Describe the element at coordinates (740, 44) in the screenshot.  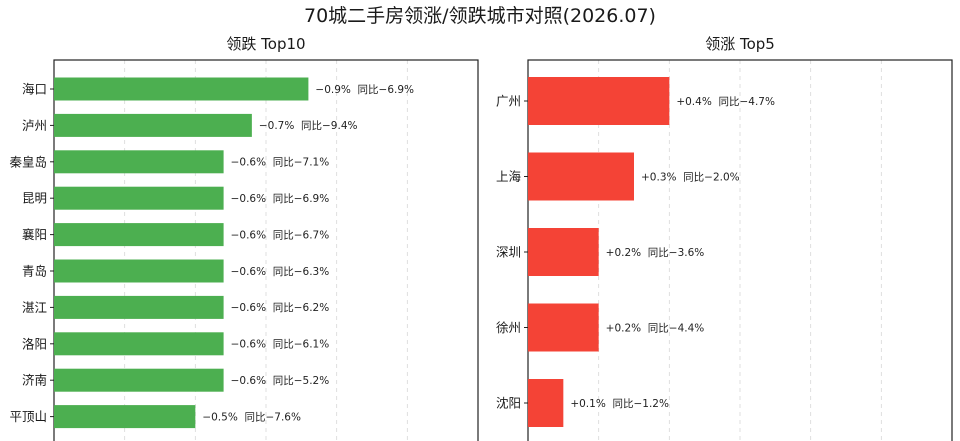
I see `rise-panel-title: 领涨 Top5` at that location.